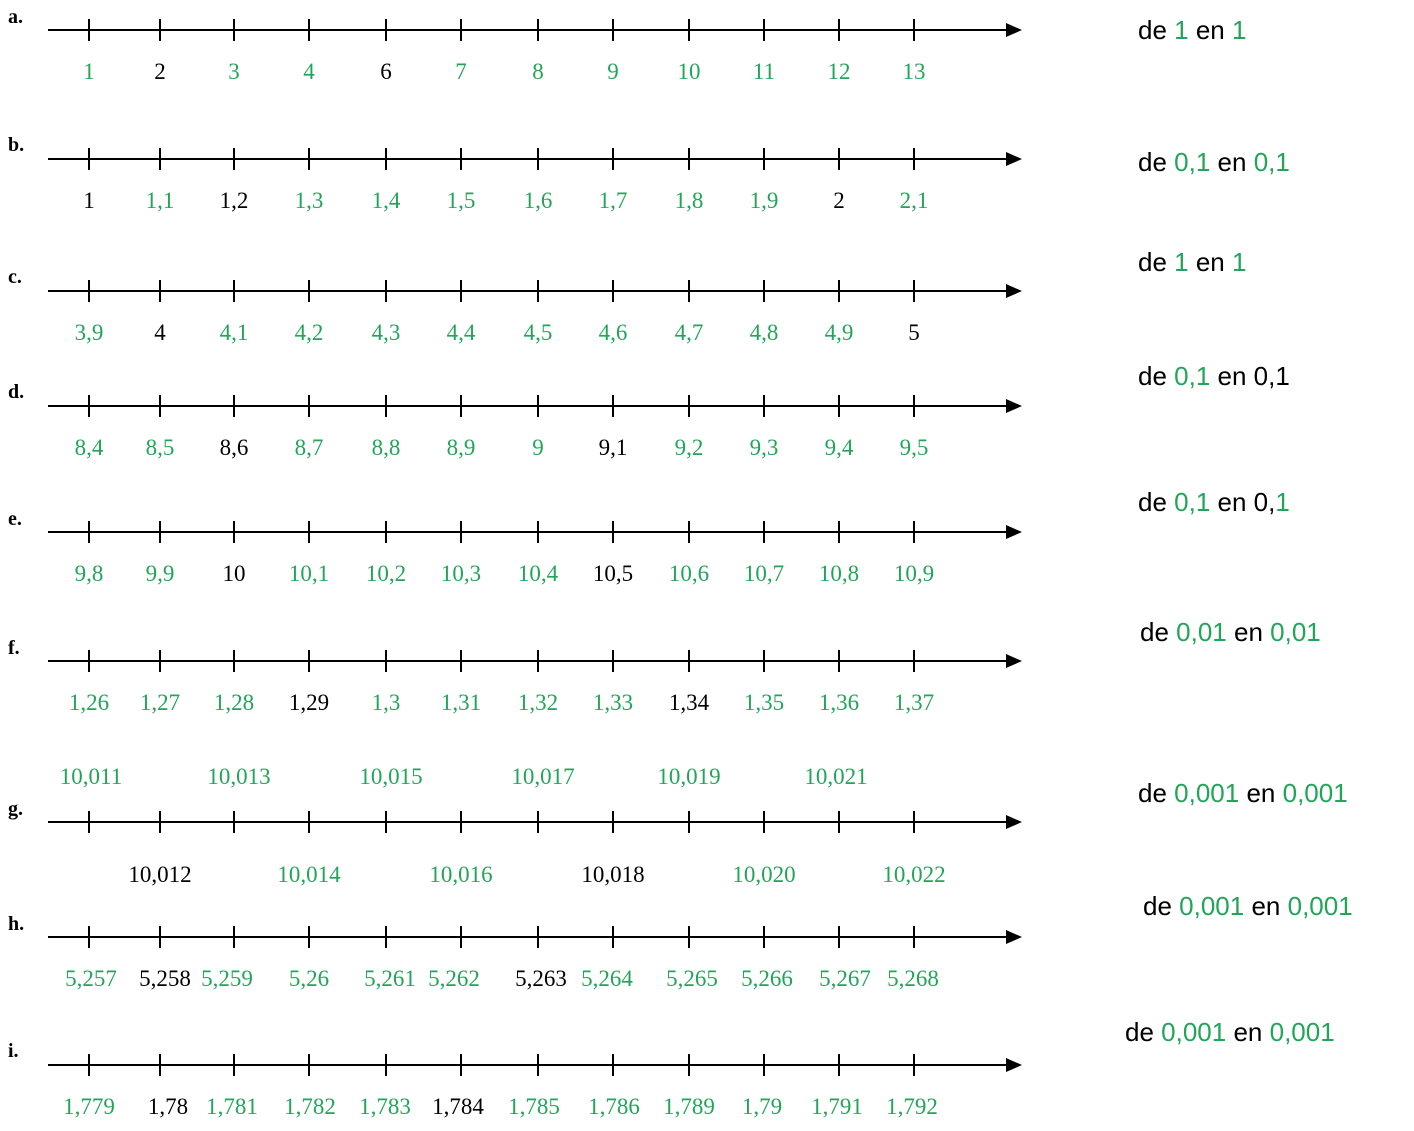 This screenshot has height=1131, width=1414. Describe the element at coordinates (461, 71) in the screenshot. I see `tick-label: 7` at that location.